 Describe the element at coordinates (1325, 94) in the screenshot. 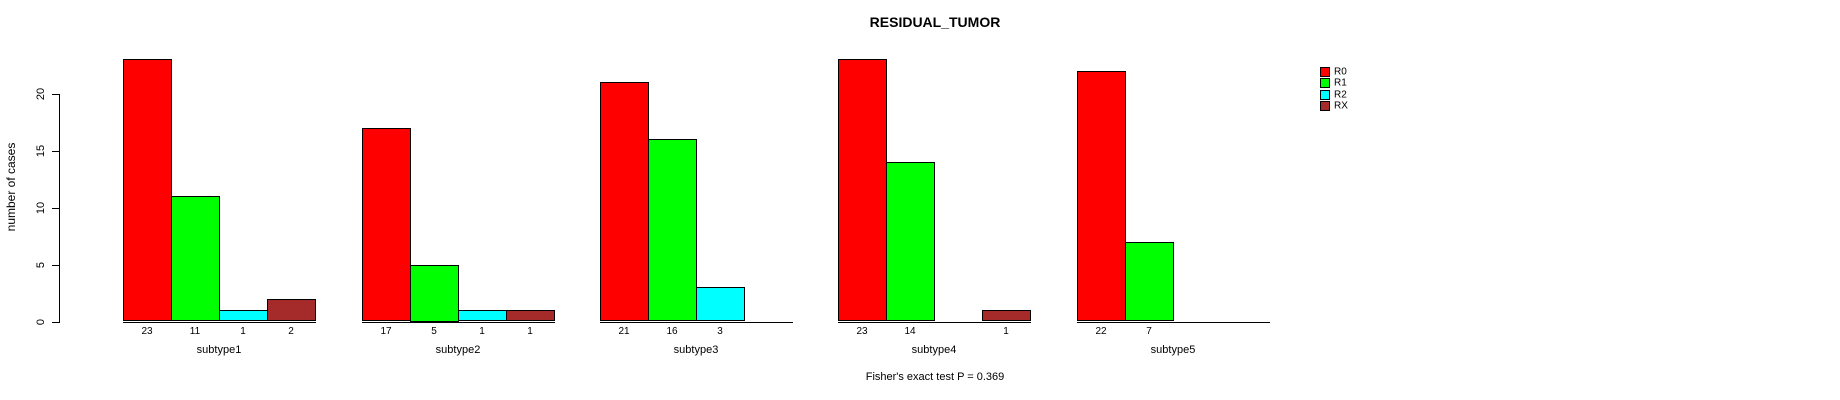

I see `legend-swatch-r2` at that location.